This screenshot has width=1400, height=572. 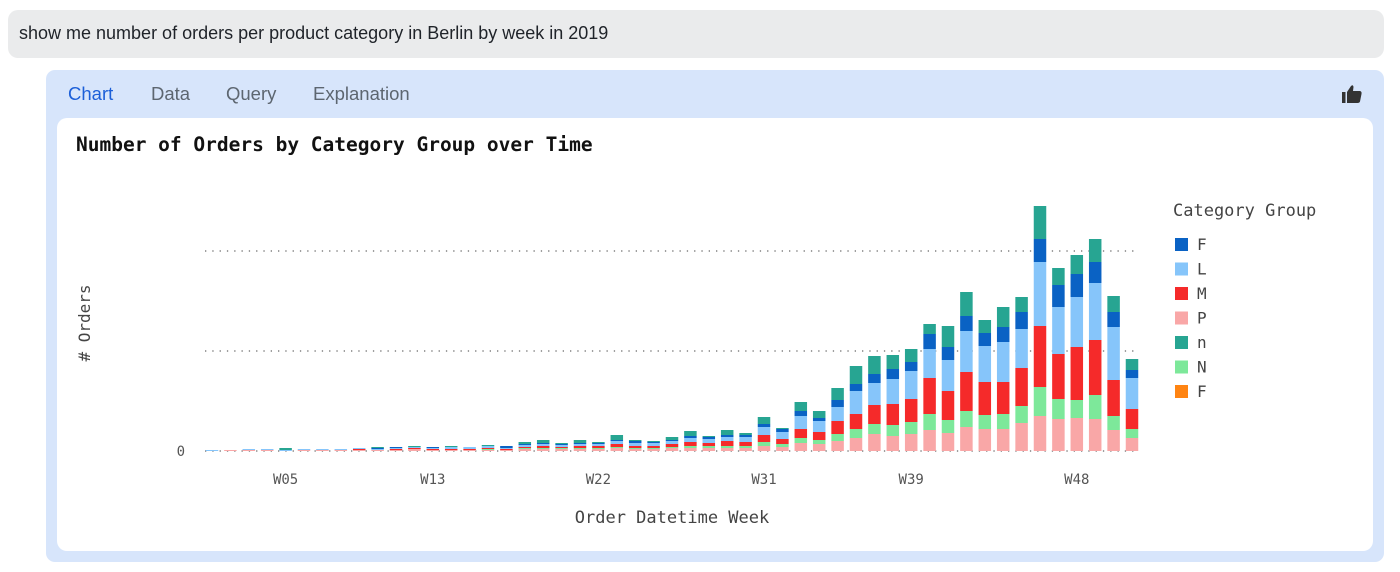 What do you see at coordinates (1191, 342) in the screenshot?
I see `legend-item-n: n` at bounding box center [1191, 342].